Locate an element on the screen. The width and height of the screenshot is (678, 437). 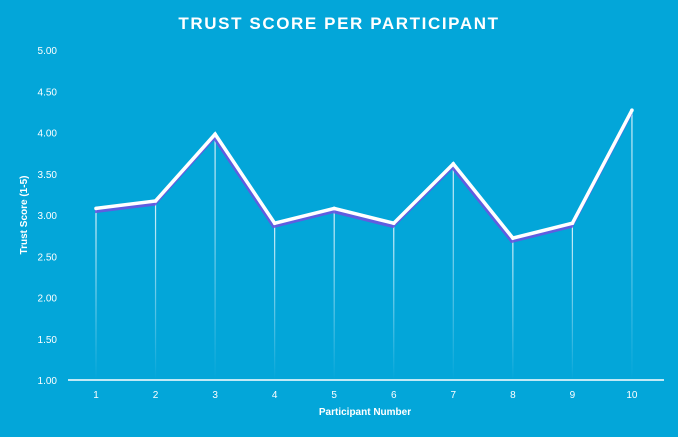
y-tick-label: 1.00 is located at coordinates (48, 381).